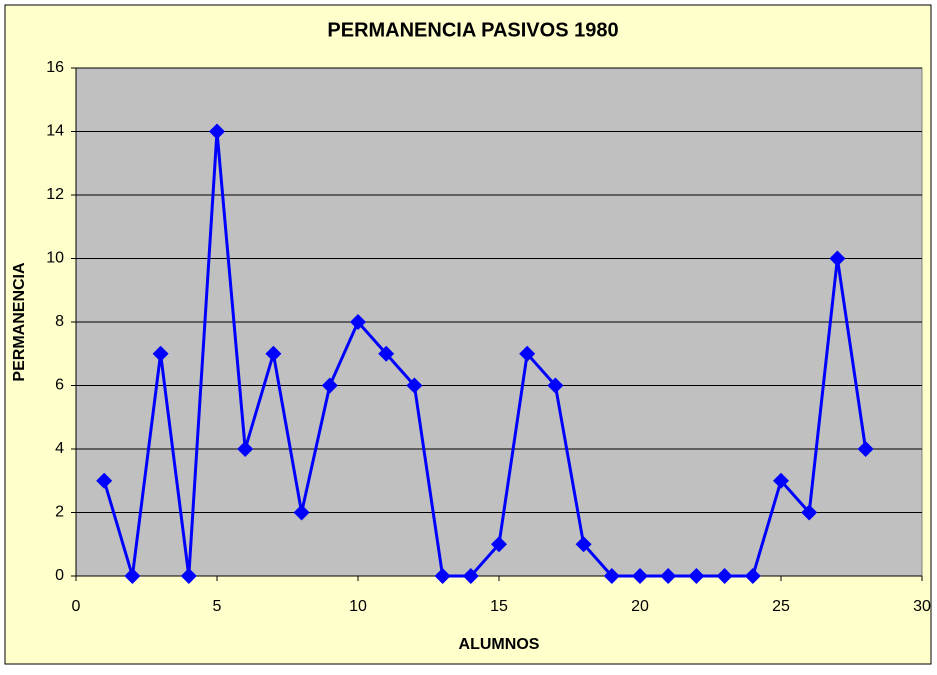  Describe the element at coordinates (55, 131) in the screenshot. I see `y-tick-label: 14` at that location.